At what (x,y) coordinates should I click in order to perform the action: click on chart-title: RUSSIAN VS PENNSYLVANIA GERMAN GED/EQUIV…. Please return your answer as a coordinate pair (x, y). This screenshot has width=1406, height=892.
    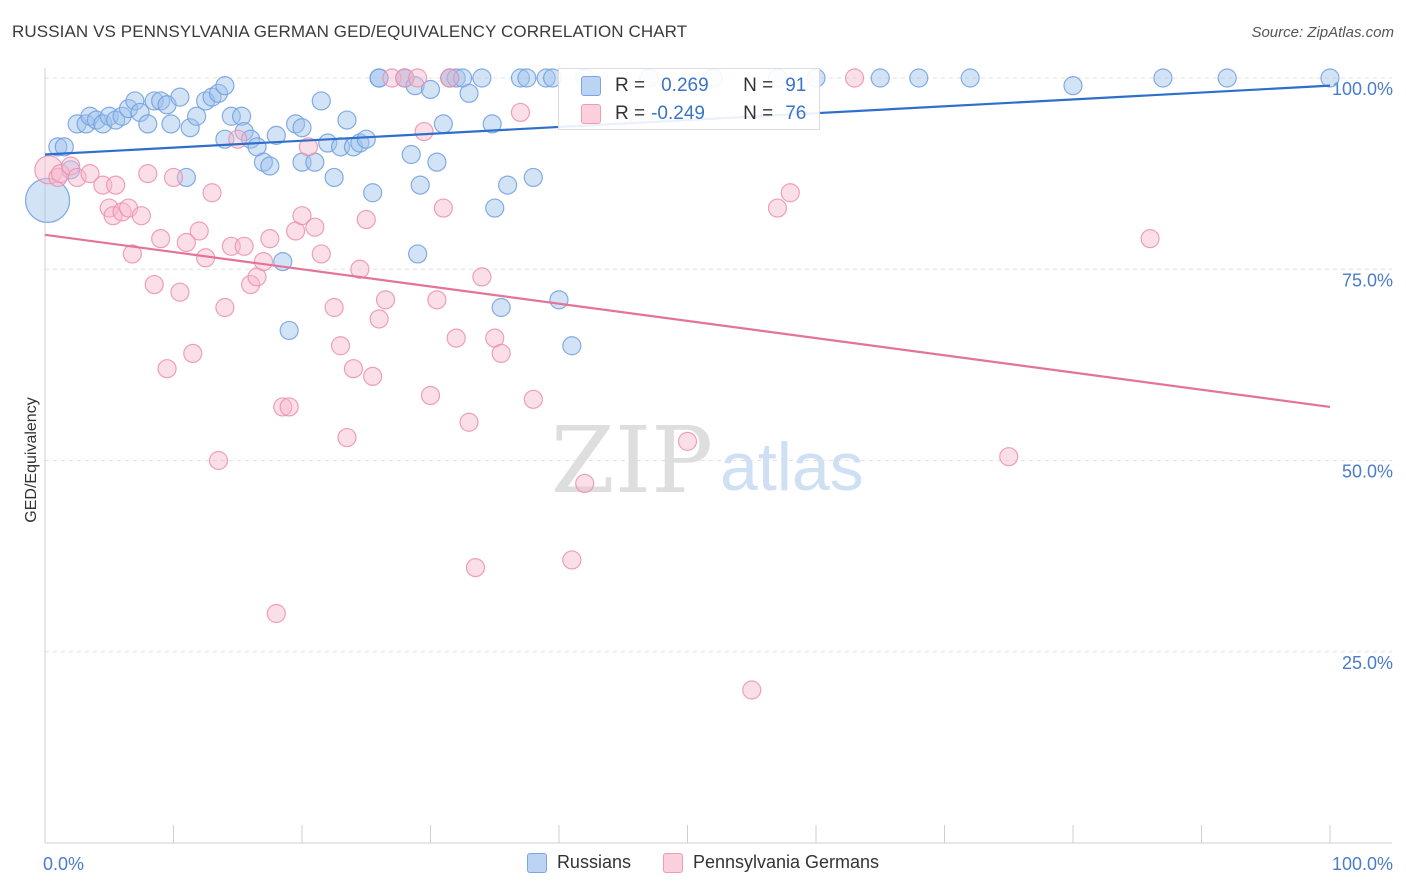
    Looking at the image, I should click on (350, 31).